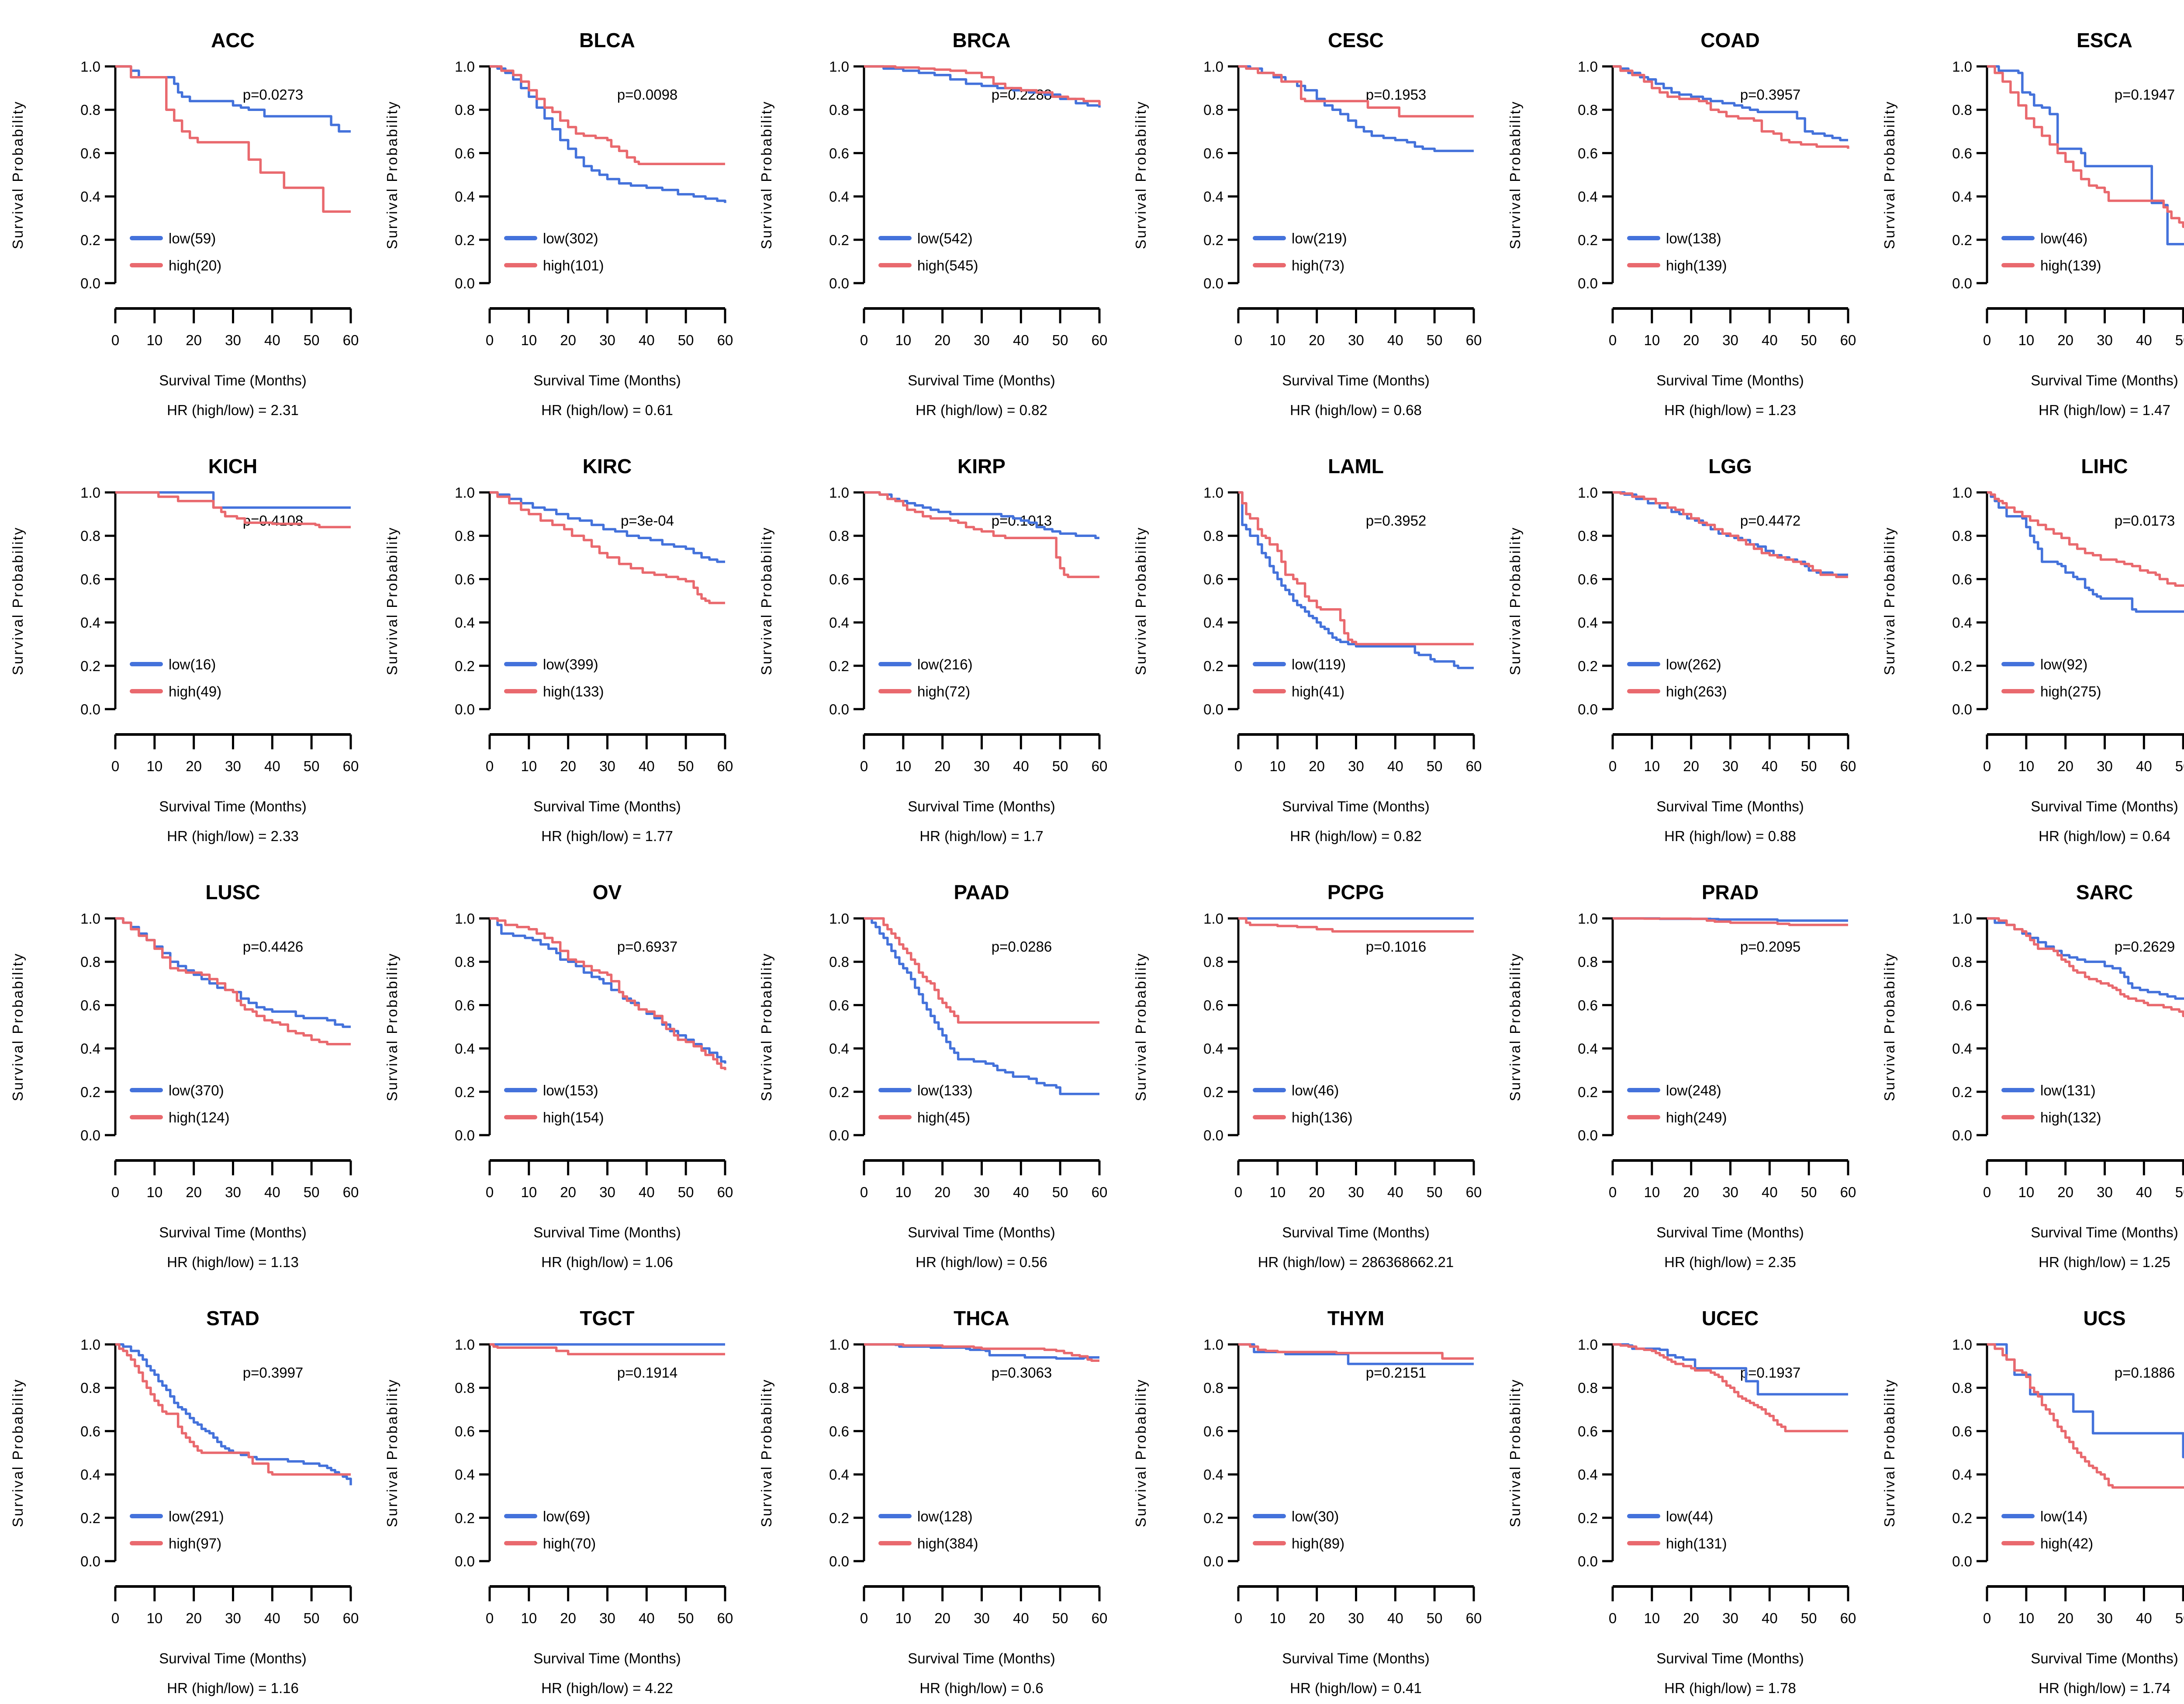 The height and width of the screenshot is (1704, 2184). I want to click on legend-high-label: high(139), so click(2070, 265).